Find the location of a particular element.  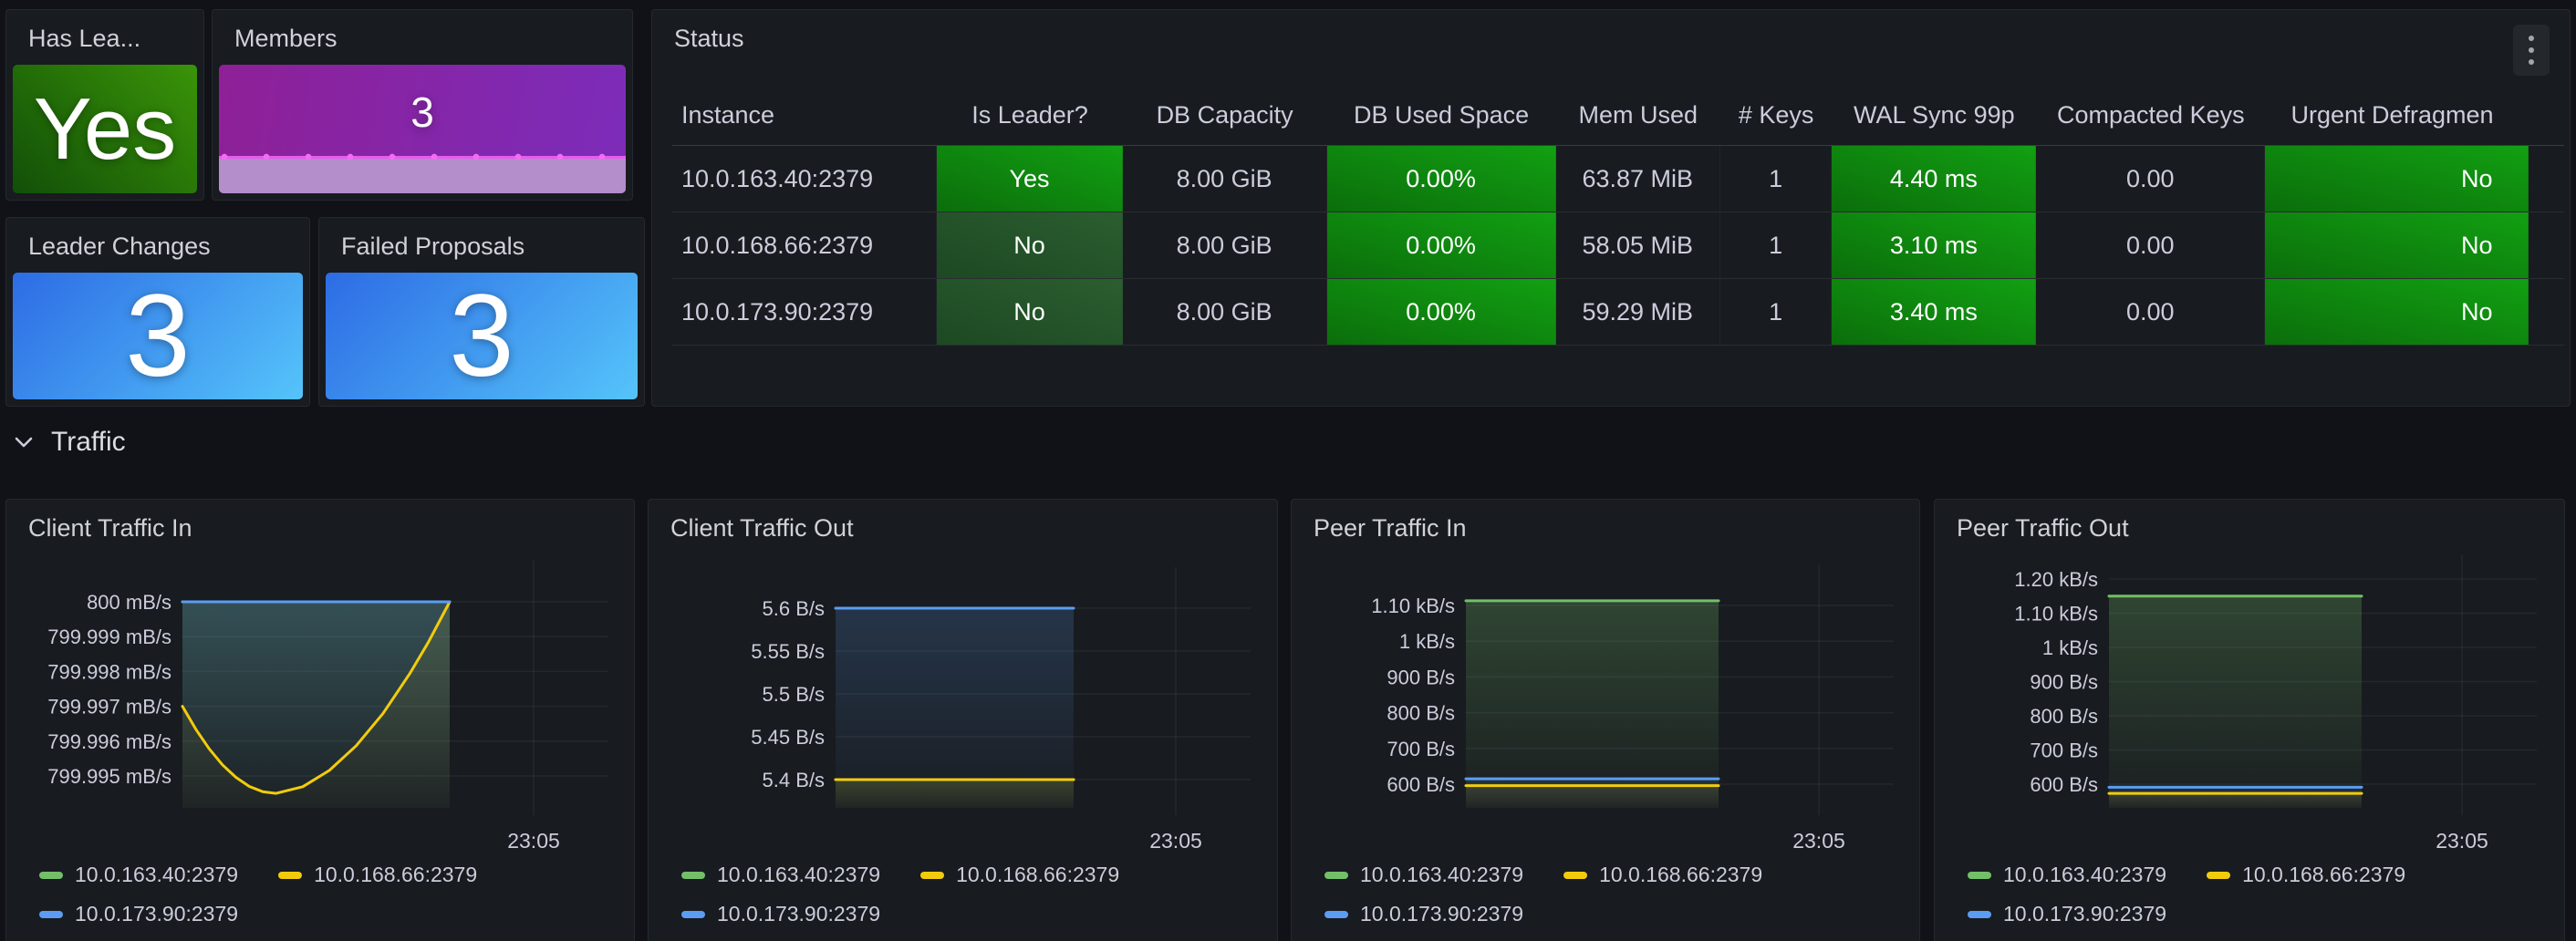

column-header-db-used-space: DB Used Space is located at coordinates (1442, 114).